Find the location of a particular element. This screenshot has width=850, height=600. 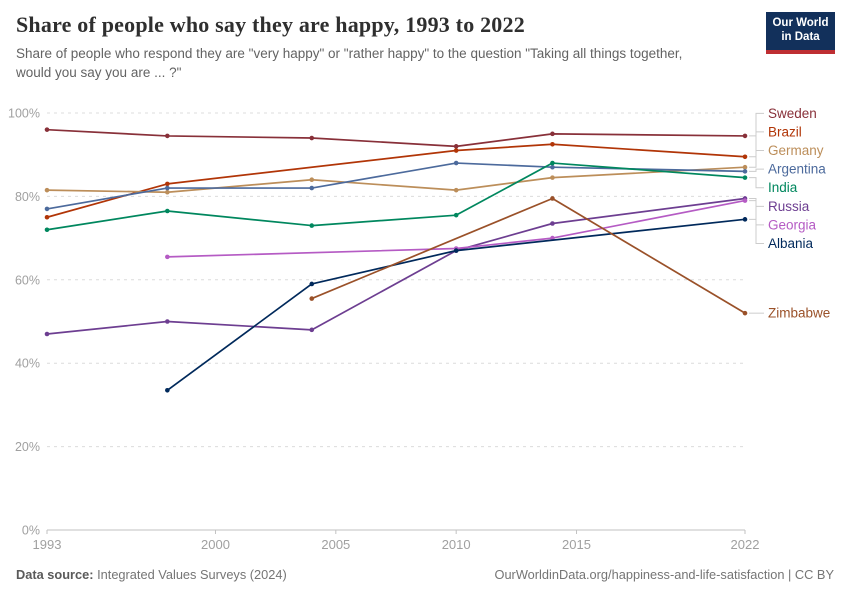

series-line-brazil is located at coordinates (396, 181).